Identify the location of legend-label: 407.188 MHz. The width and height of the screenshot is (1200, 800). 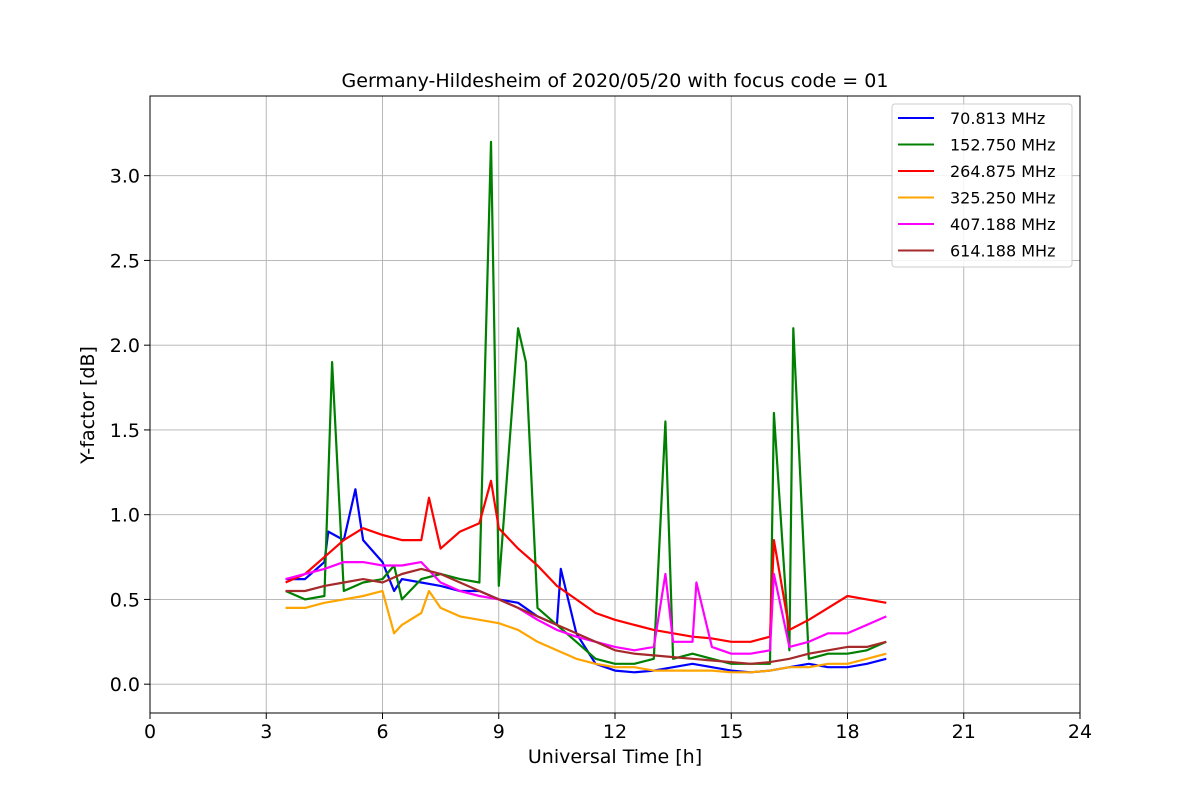
(1002, 224).